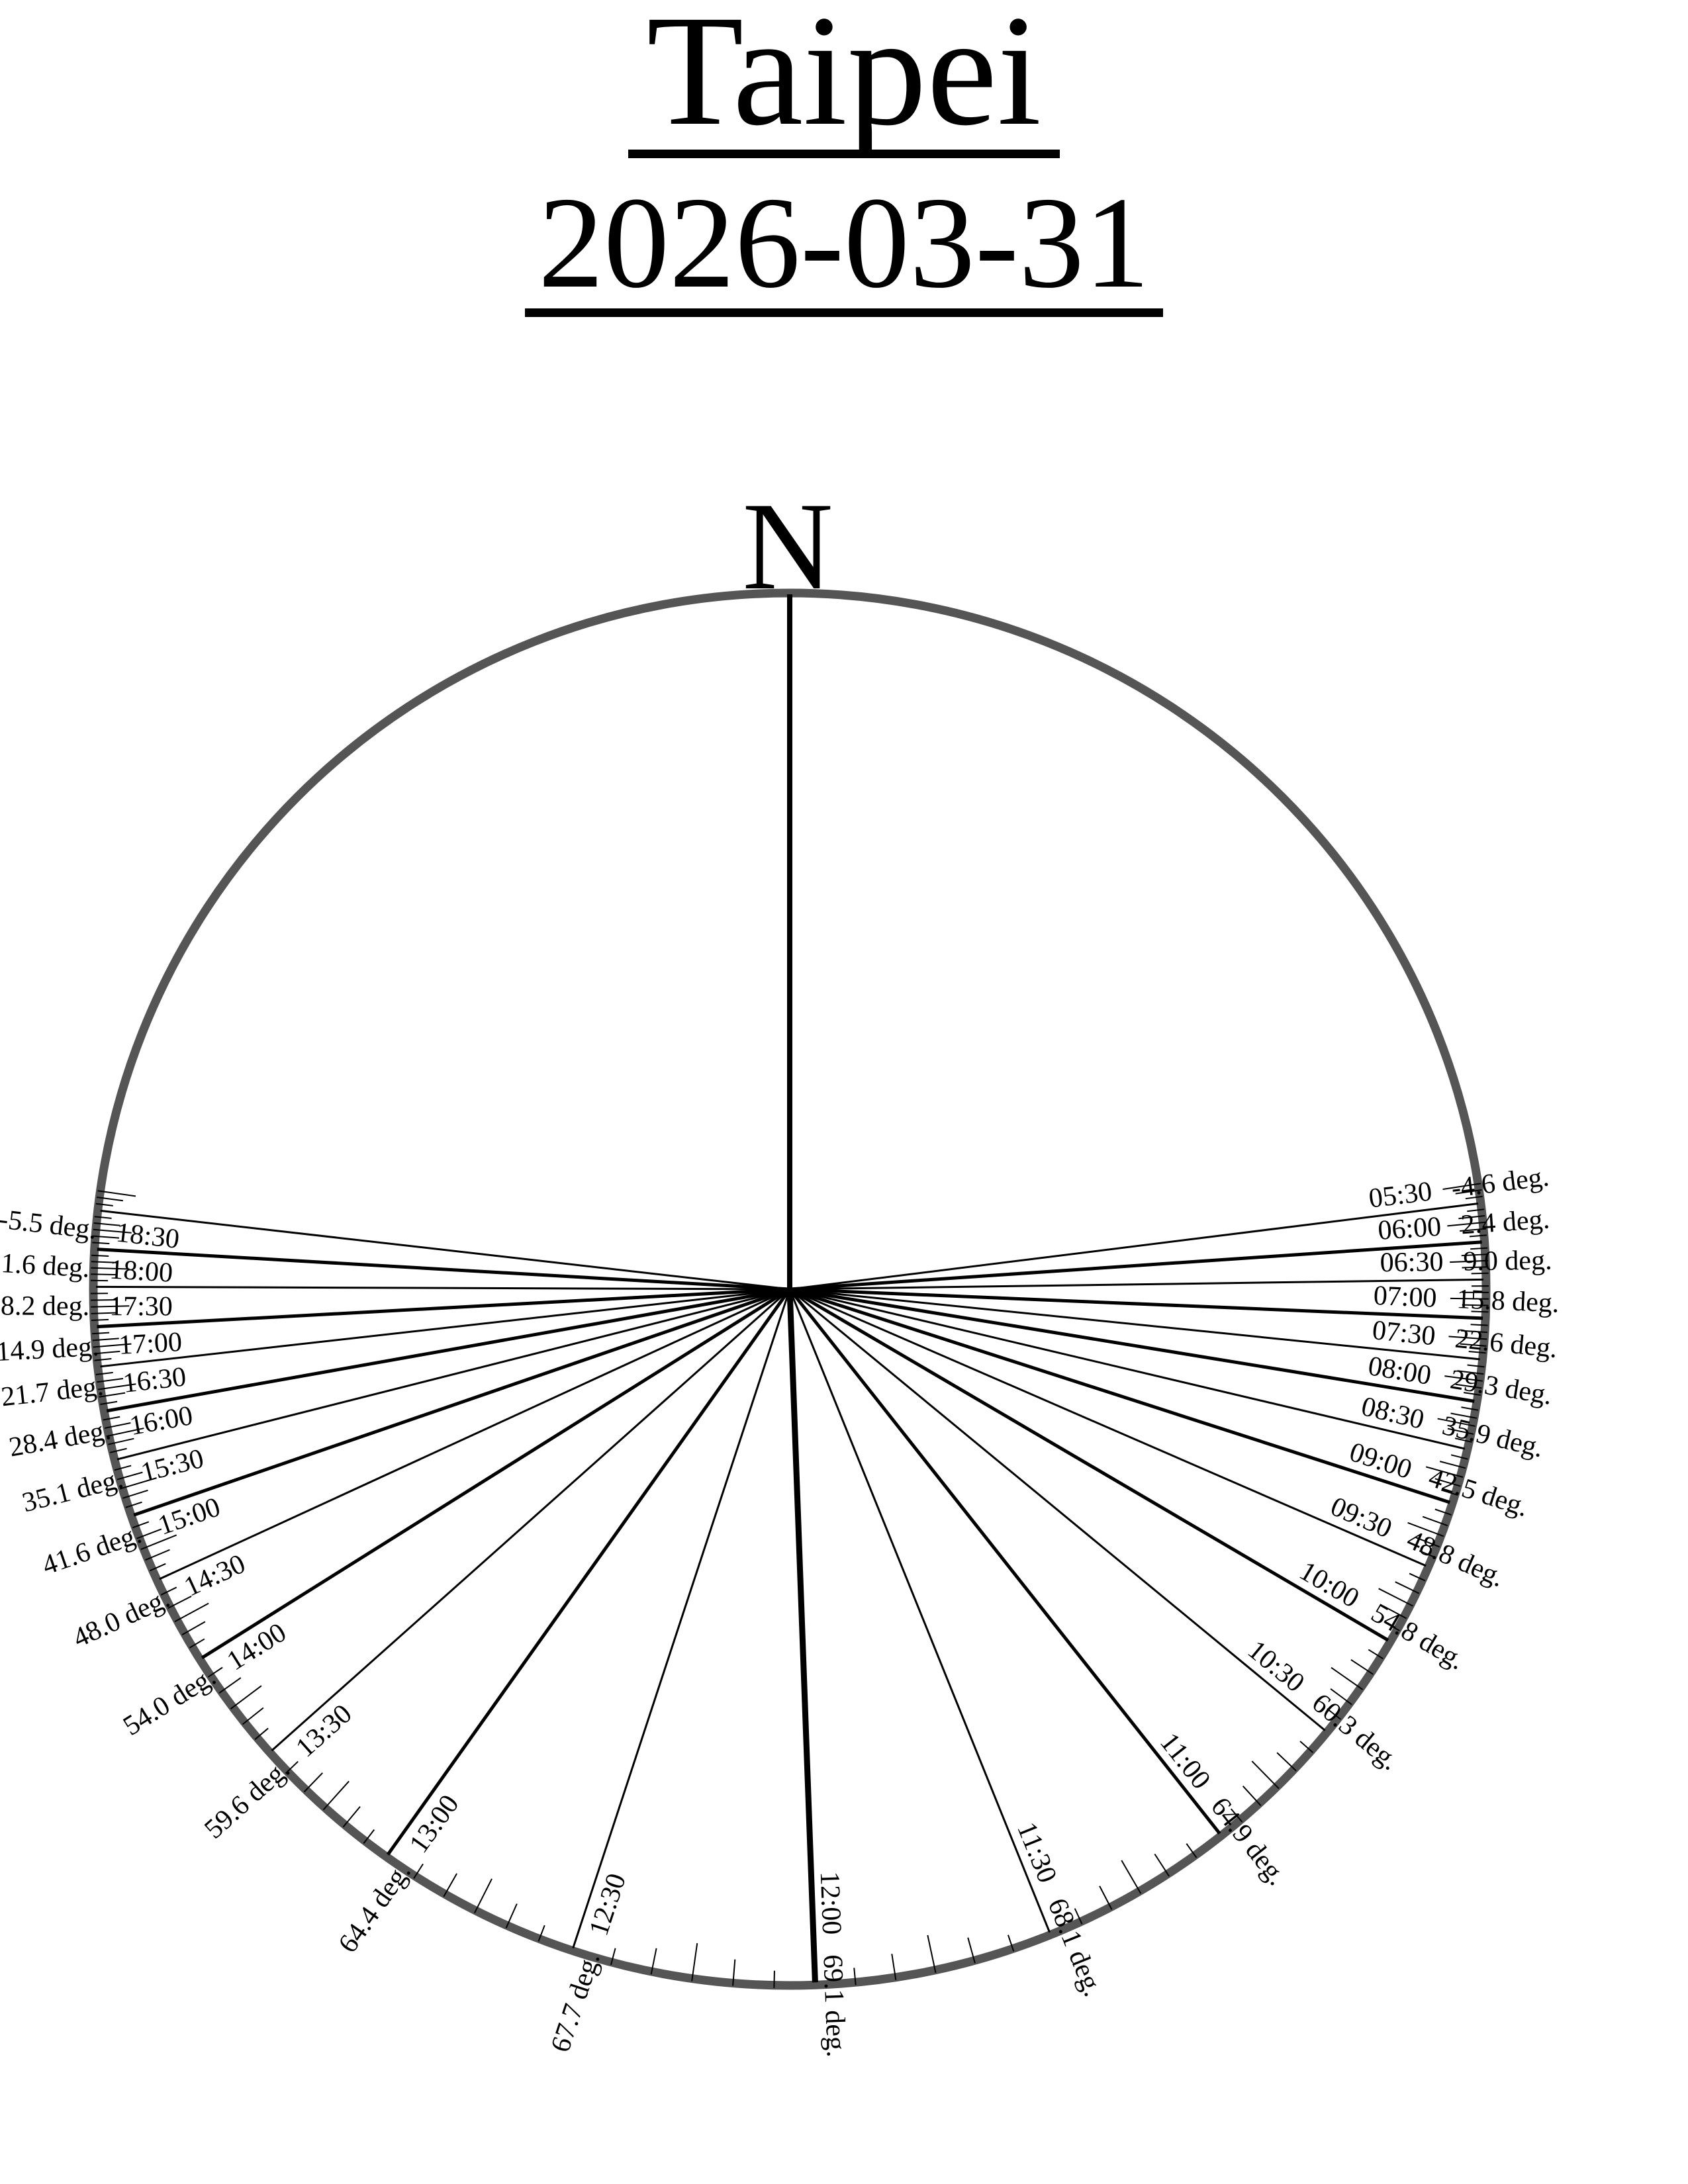  I want to click on sun-position-label: 06:30 9.0 deg., so click(1466, 1262).